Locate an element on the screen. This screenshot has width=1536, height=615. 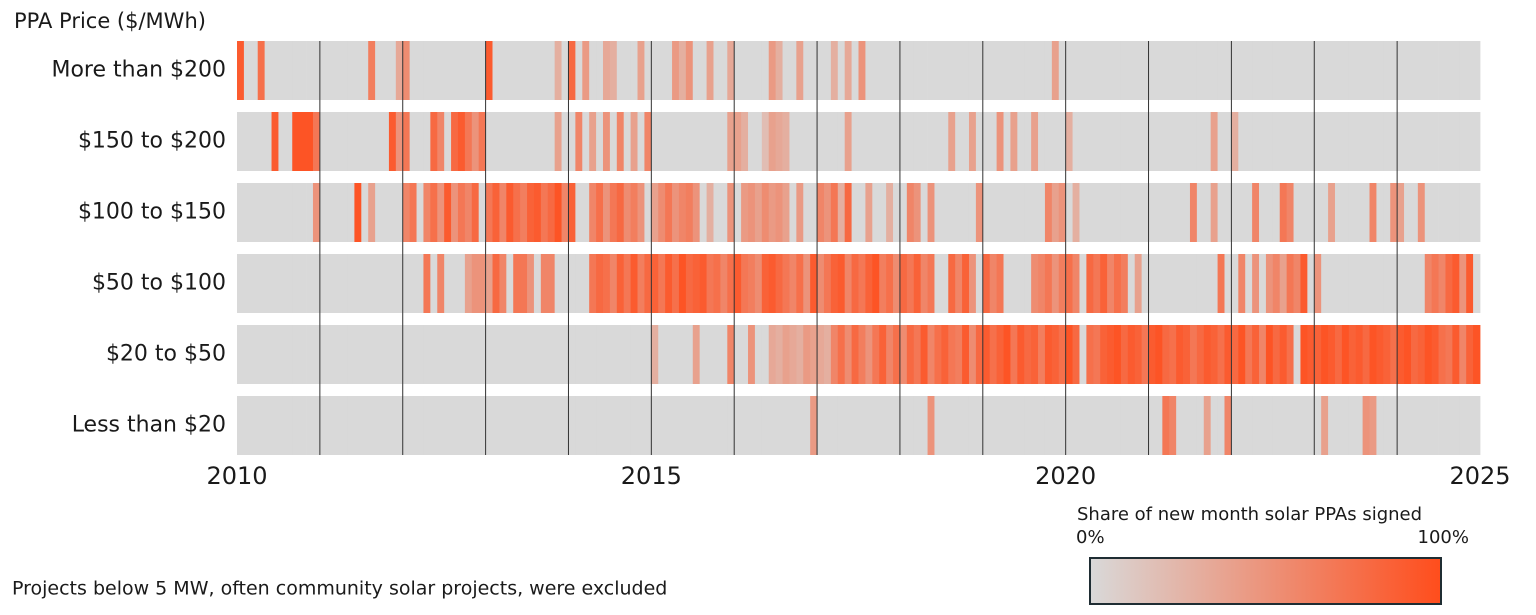
row-label: $150 to $200 is located at coordinates (152, 141).